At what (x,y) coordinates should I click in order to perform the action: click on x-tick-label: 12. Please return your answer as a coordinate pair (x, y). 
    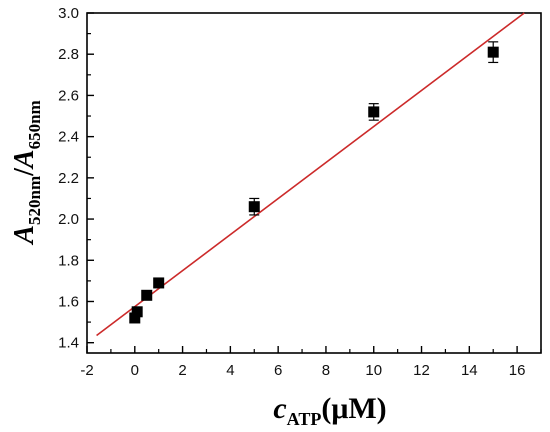
    Looking at the image, I should click on (421, 370).